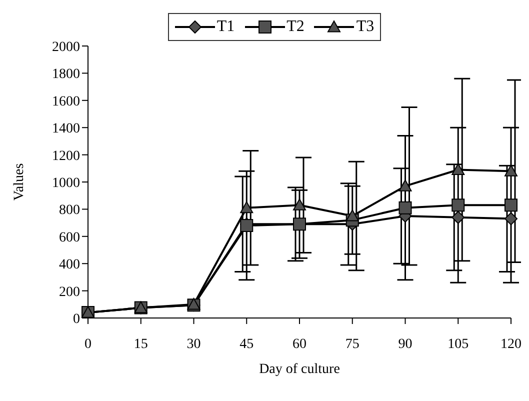 The height and width of the screenshot is (401, 529). What do you see at coordinates (66, 74) in the screenshot?
I see `y-tick-label: 1800` at bounding box center [66, 74].